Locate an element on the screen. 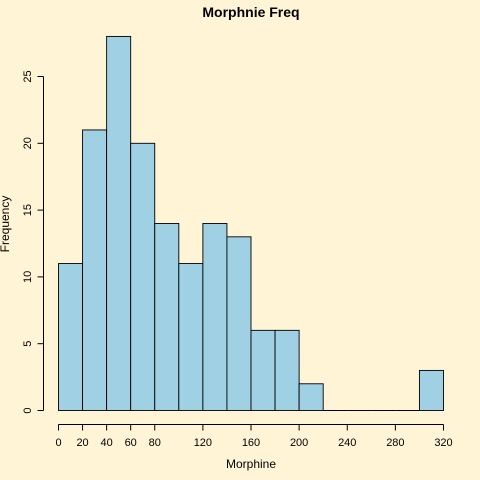 The image size is (480, 480). x-tick-label: 280 is located at coordinates (395, 443).